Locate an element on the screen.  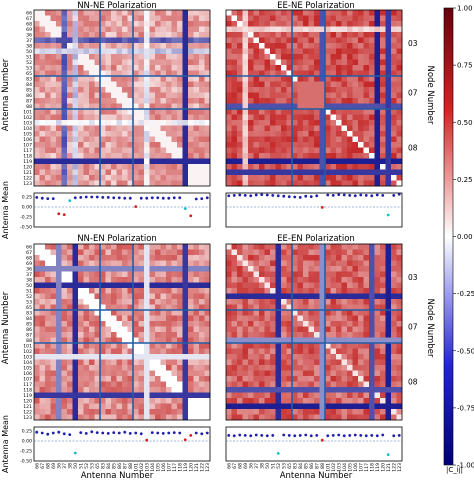
x-tick-label: 123 is located at coordinates (400, 467).